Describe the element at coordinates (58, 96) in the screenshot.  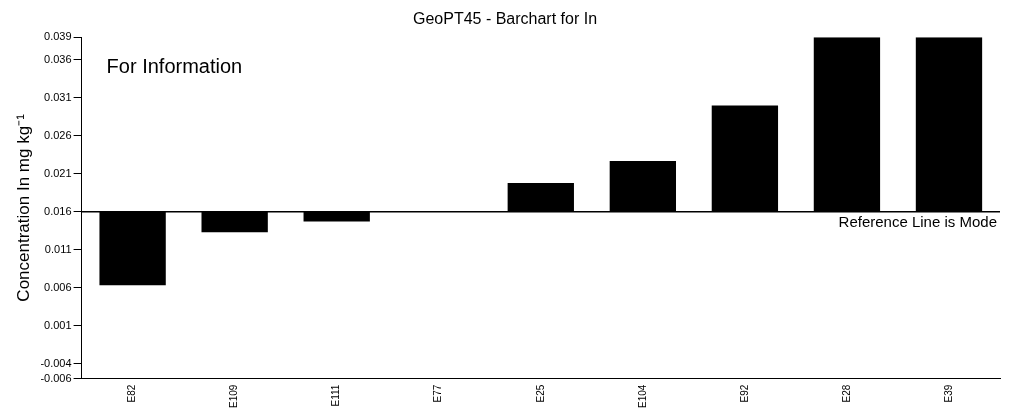
I see `y-tick-label: 0.031` at that location.